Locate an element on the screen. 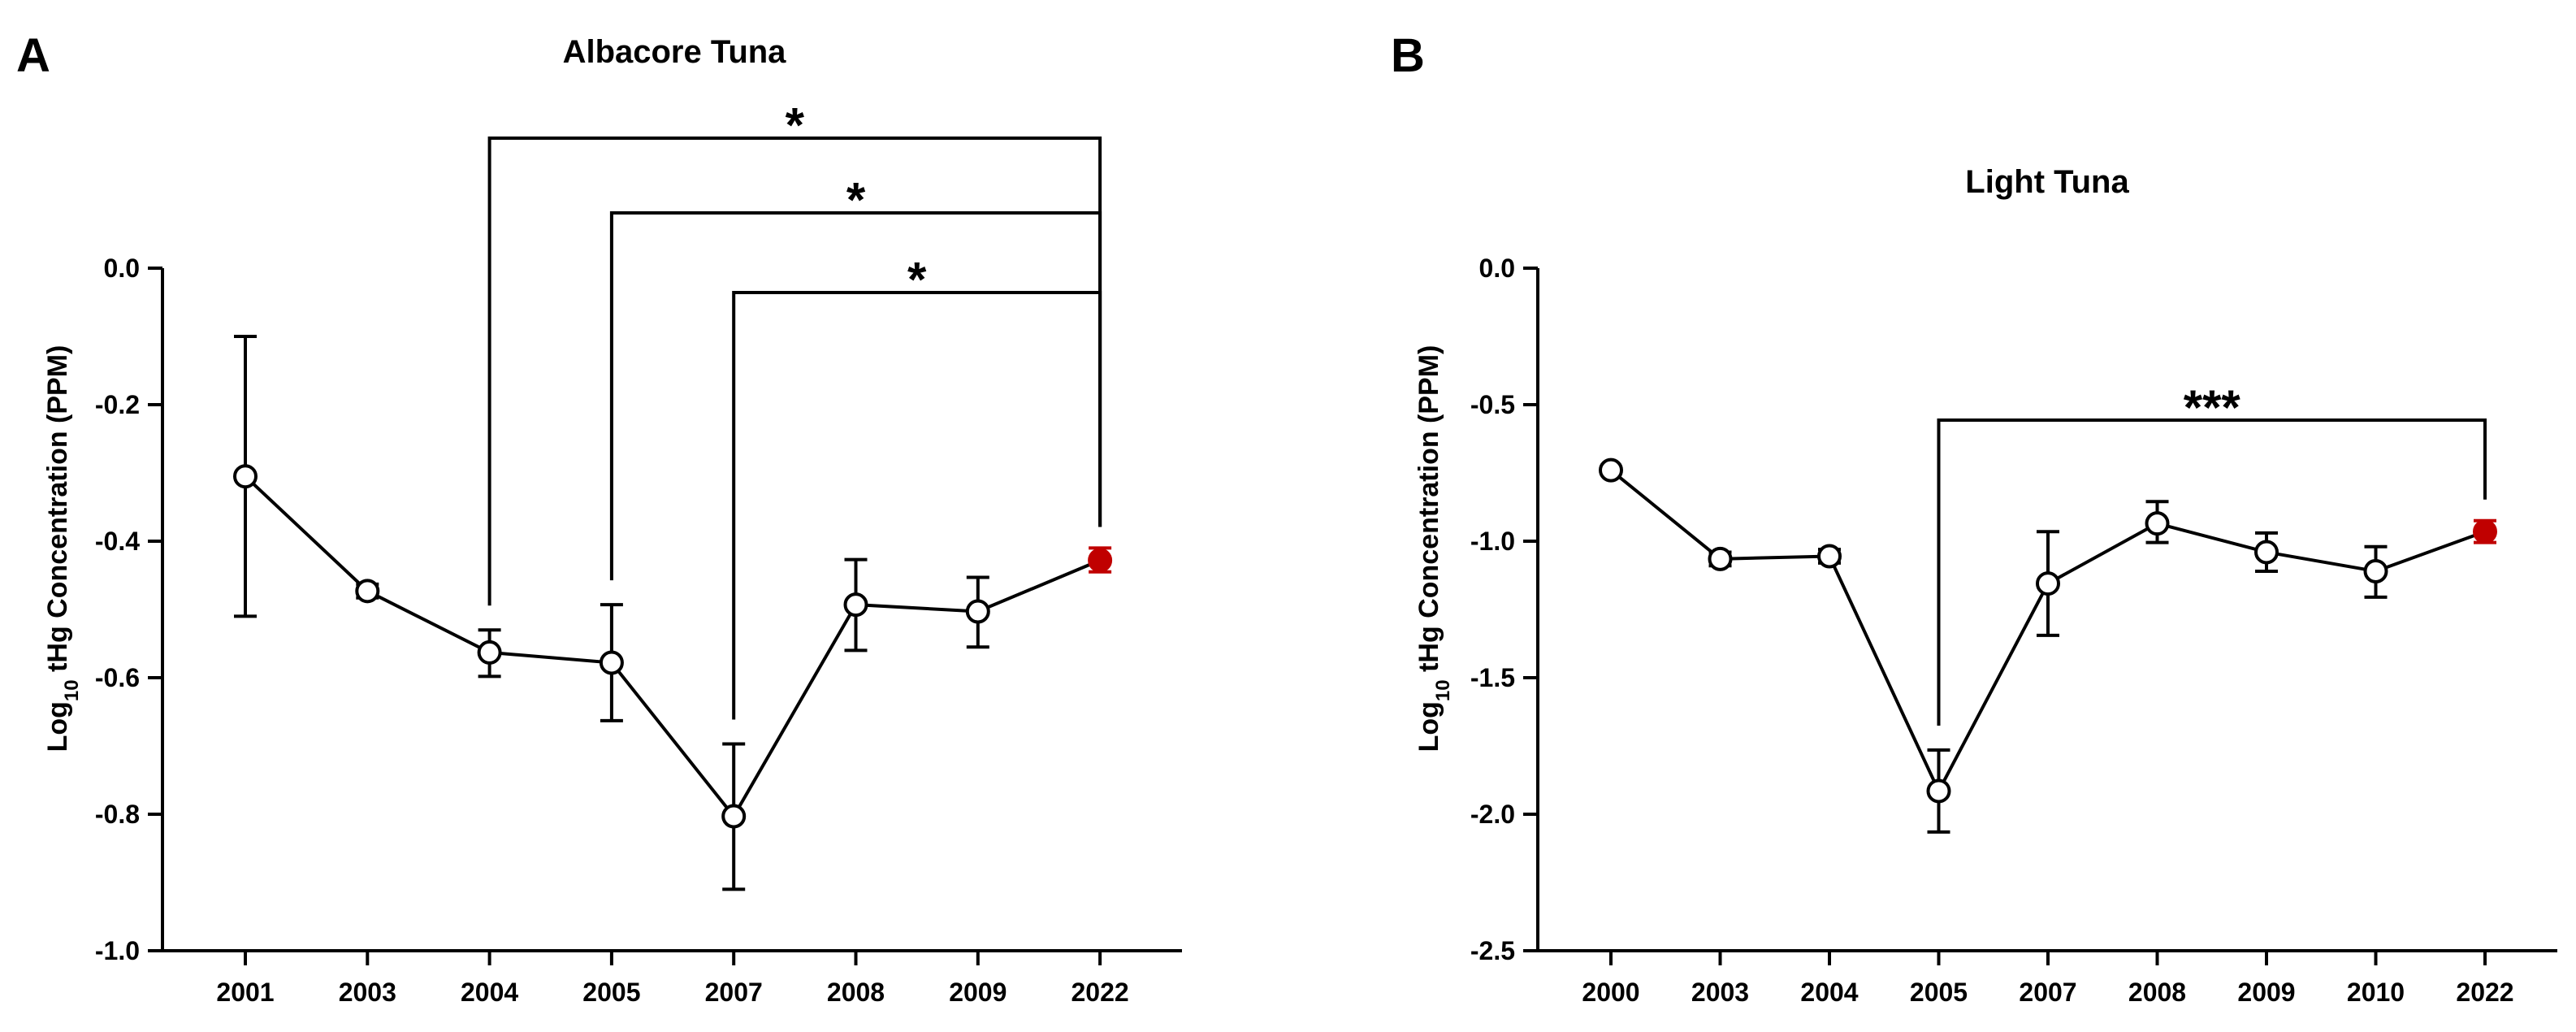 The width and height of the screenshot is (2576, 1032). panel-a-x-tick-label: 2022 is located at coordinates (1100, 992).